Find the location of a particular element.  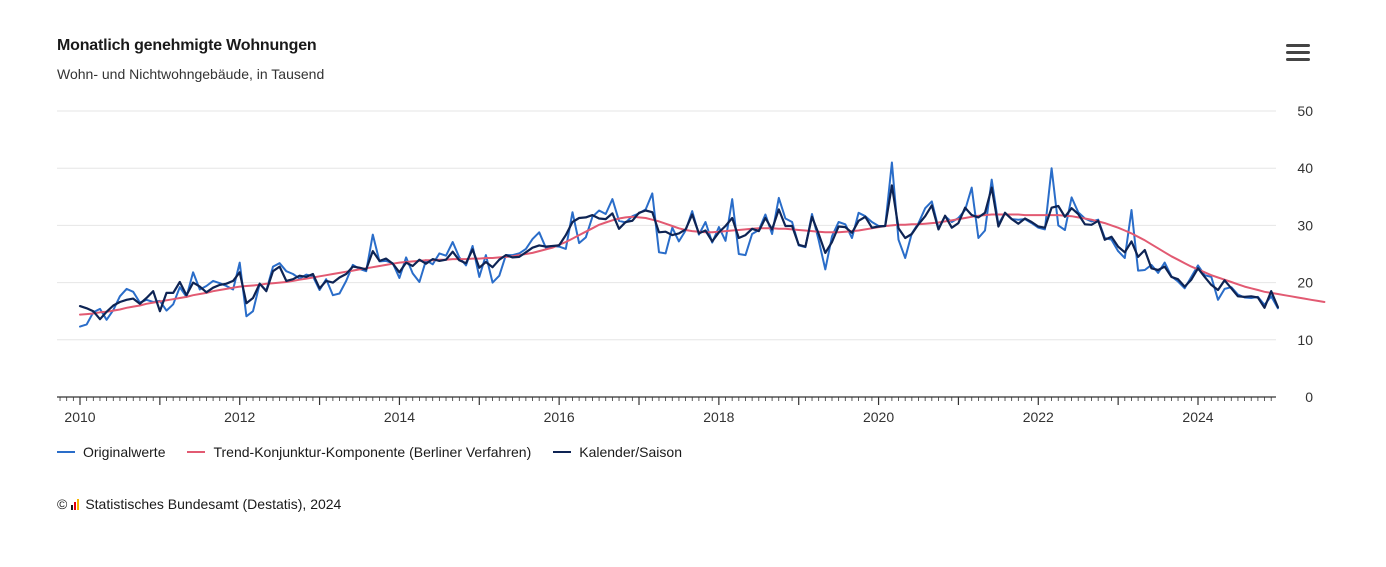

hamburger-menu-icon is located at coordinates (1298, 54).